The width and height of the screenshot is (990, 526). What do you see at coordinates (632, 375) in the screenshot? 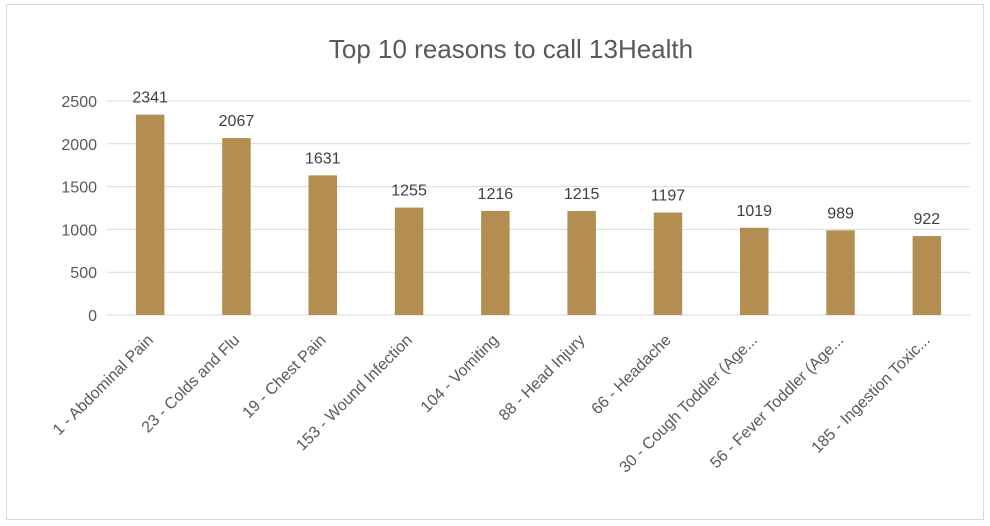
I see `x-category-label: 66 - Headache` at bounding box center [632, 375].